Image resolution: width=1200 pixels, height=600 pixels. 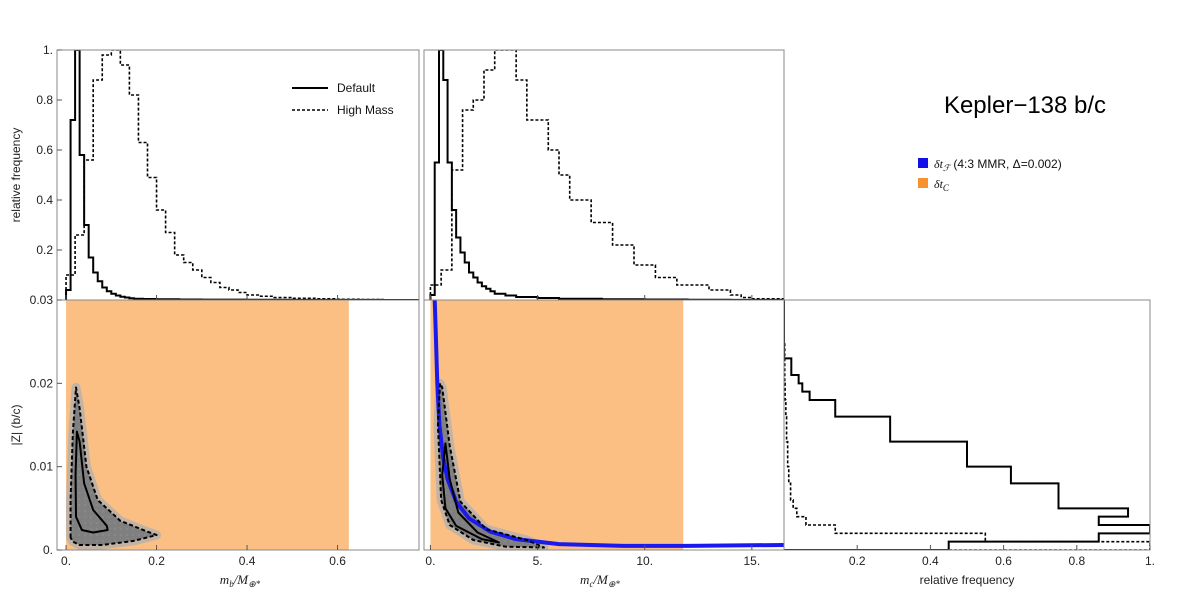 I want to click on legend-constraints: δtℱ (4:3 MMR, Δ=0.002) δtC, so click(x=990, y=175).